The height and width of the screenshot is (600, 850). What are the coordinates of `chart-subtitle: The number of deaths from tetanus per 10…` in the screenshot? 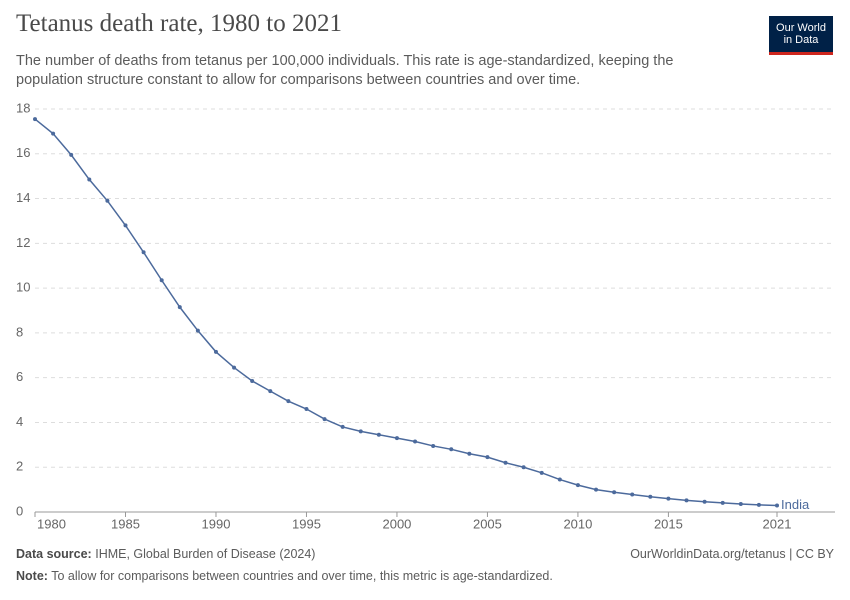 It's located at (345, 70).